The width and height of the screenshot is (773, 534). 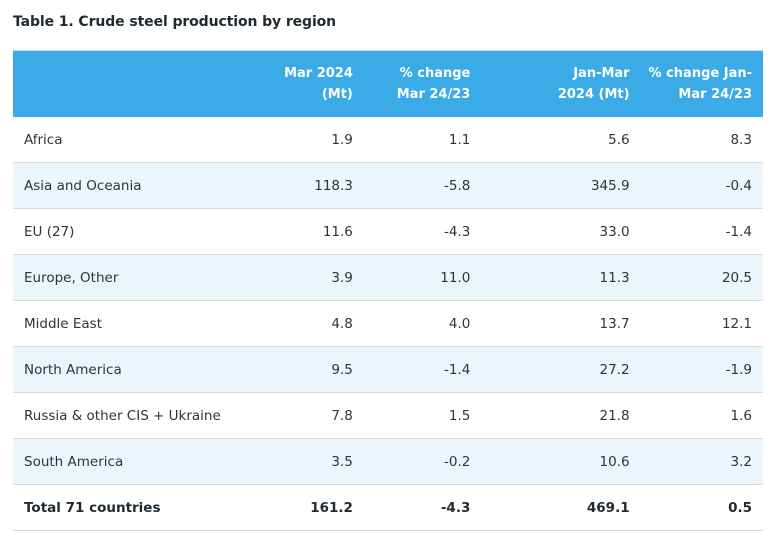 I want to click on header-jan-mar-2024: Jan-Mar 2024 (Mt), so click(x=550, y=84).